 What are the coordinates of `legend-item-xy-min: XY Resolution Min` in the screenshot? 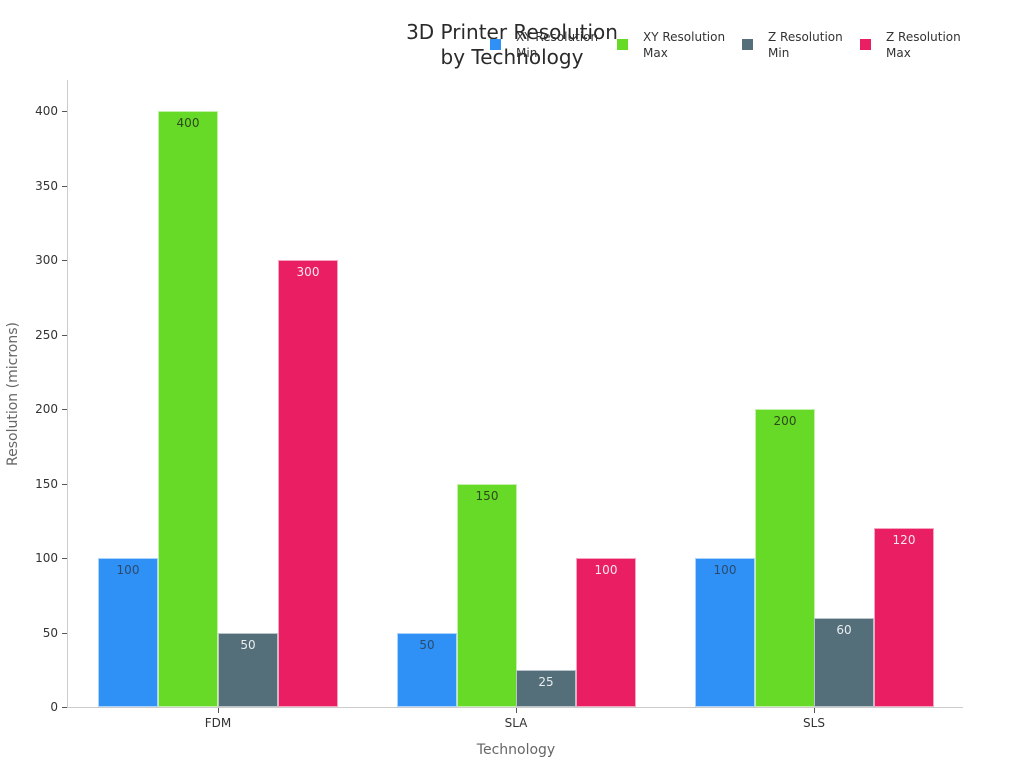 It's located at (548, 45).